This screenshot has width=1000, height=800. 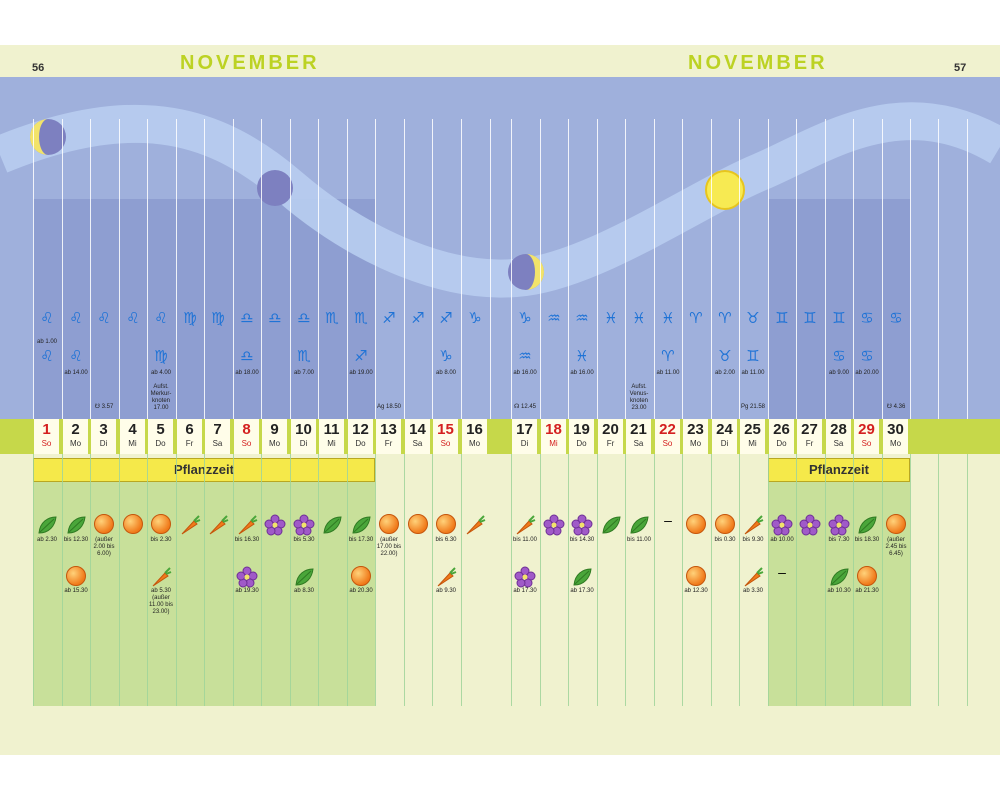 I want to click on day-cell: 4 Mi, so click(x=132, y=436).